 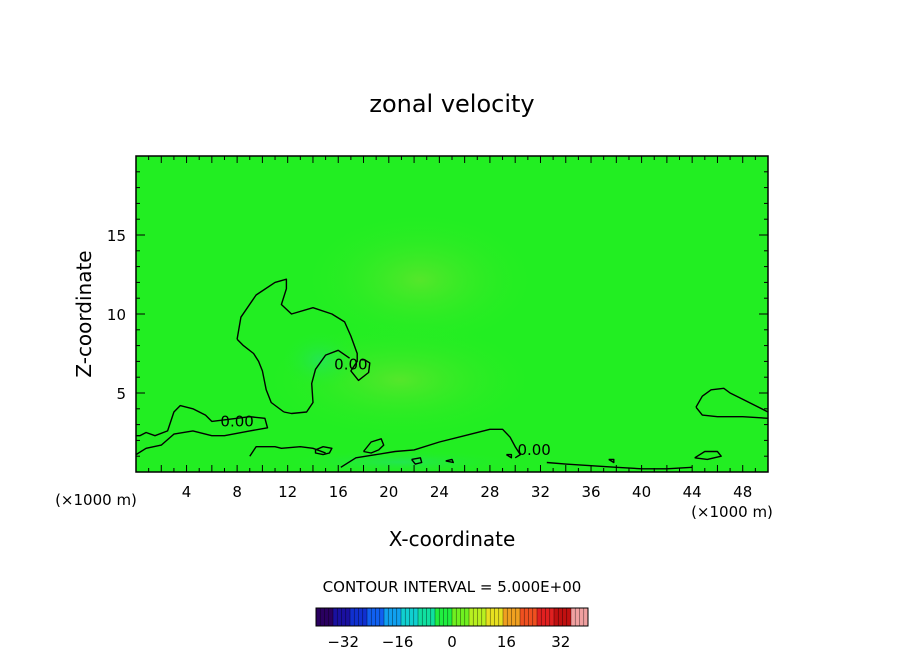 I want to click on y-axis-label: Z-coordinate, so click(x=84, y=313).